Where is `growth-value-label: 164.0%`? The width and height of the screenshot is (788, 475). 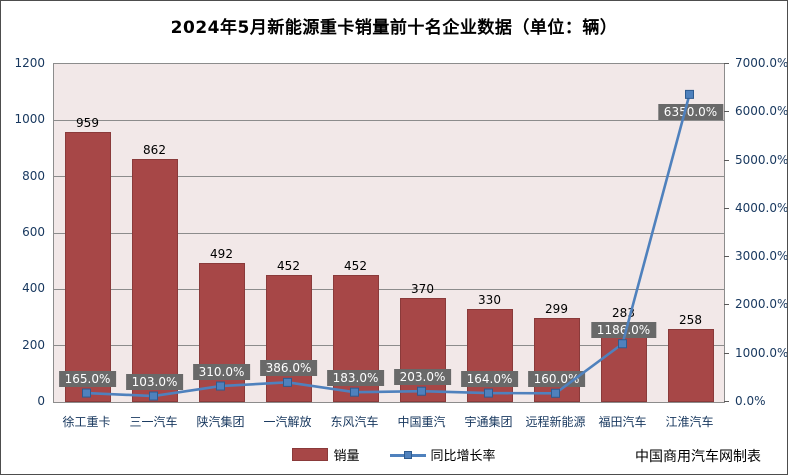 growth-value-label: 164.0% is located at coordinates (489, 379).